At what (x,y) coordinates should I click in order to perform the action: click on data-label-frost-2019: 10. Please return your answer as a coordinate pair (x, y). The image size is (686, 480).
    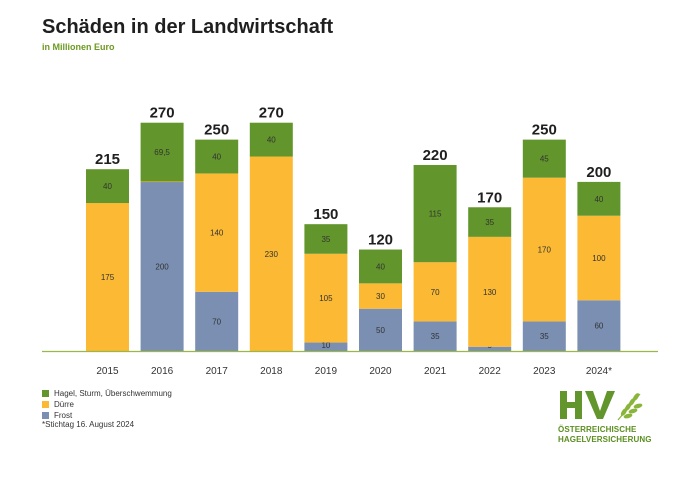
    Looking at the image, I should click on (325, 345).